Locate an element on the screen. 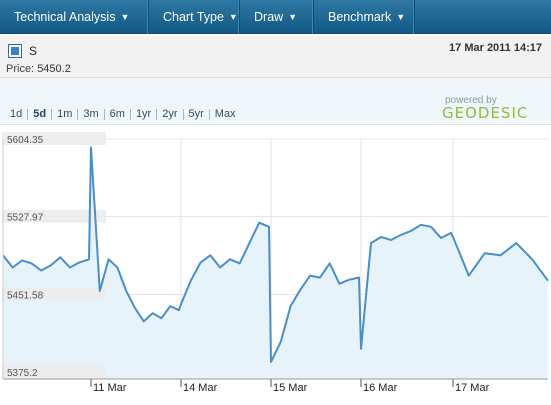 The height and width of the screenshot is (405, 551). geodesic-logo: powered by GEODESIC is located at coordinates (492, 108).